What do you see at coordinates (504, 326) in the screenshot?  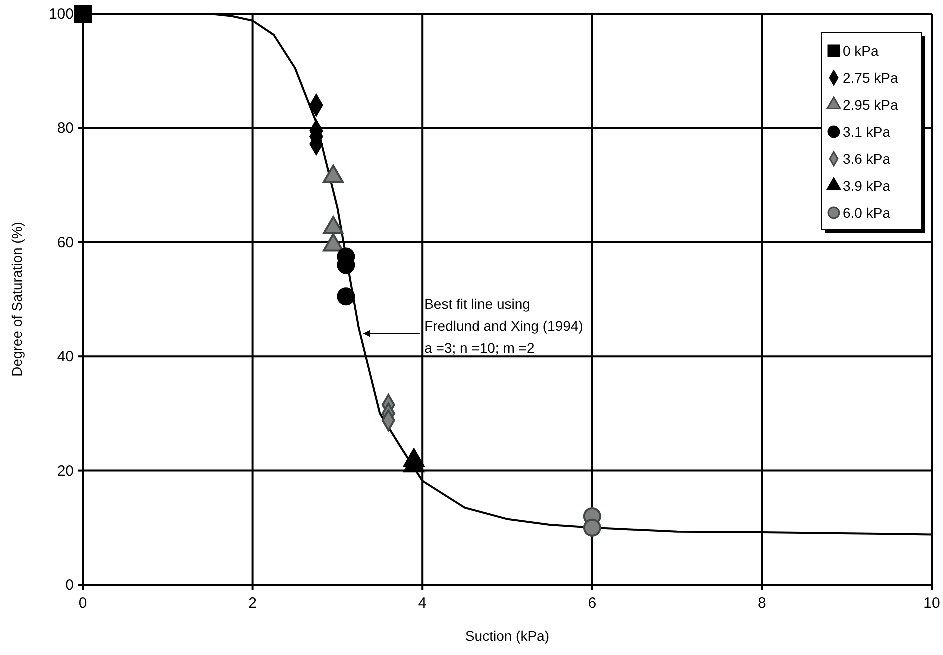 I see `annotation: Best fit line using Fredlund and Xing (1994) a =3; n =10; m =2` at bounding box center [504, 326].